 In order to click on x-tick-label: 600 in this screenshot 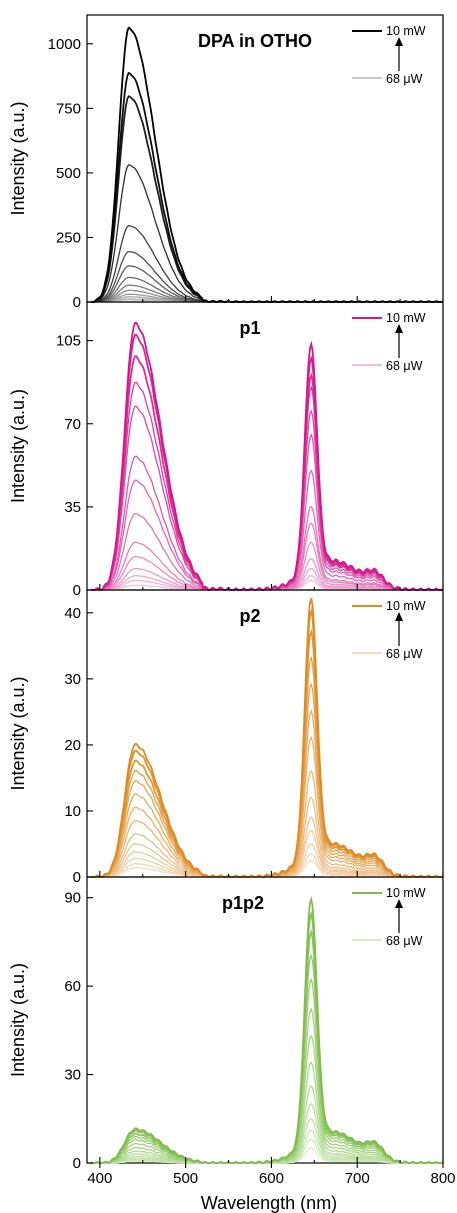, I will do `click(271, 1178)`.